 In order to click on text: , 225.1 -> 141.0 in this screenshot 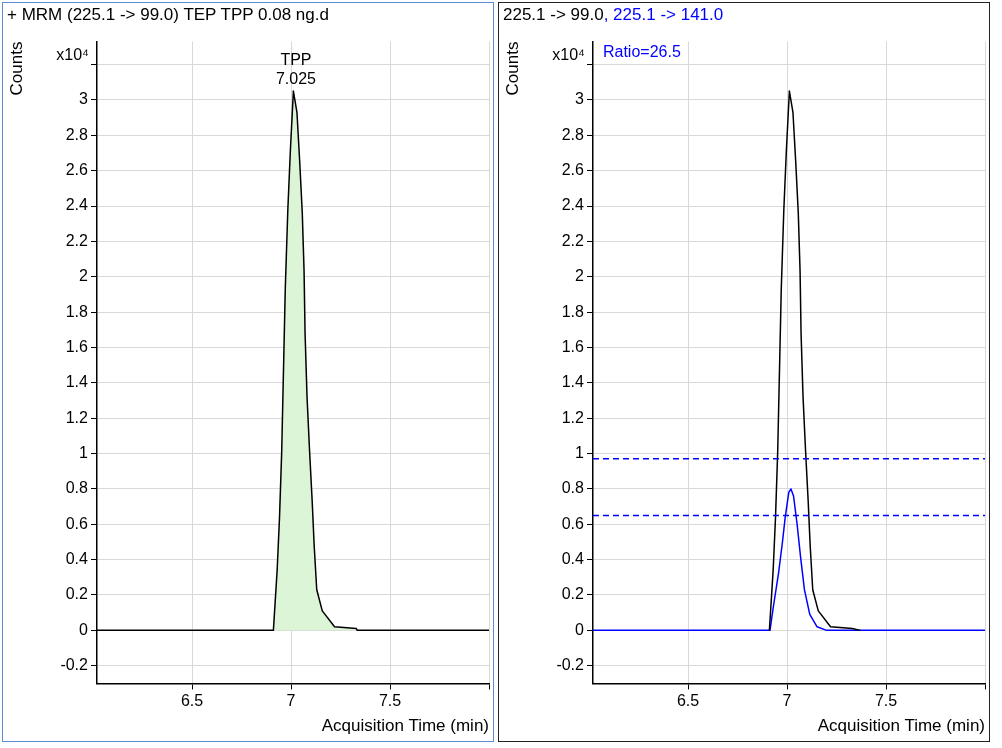, I will do `click(663, 15)`.